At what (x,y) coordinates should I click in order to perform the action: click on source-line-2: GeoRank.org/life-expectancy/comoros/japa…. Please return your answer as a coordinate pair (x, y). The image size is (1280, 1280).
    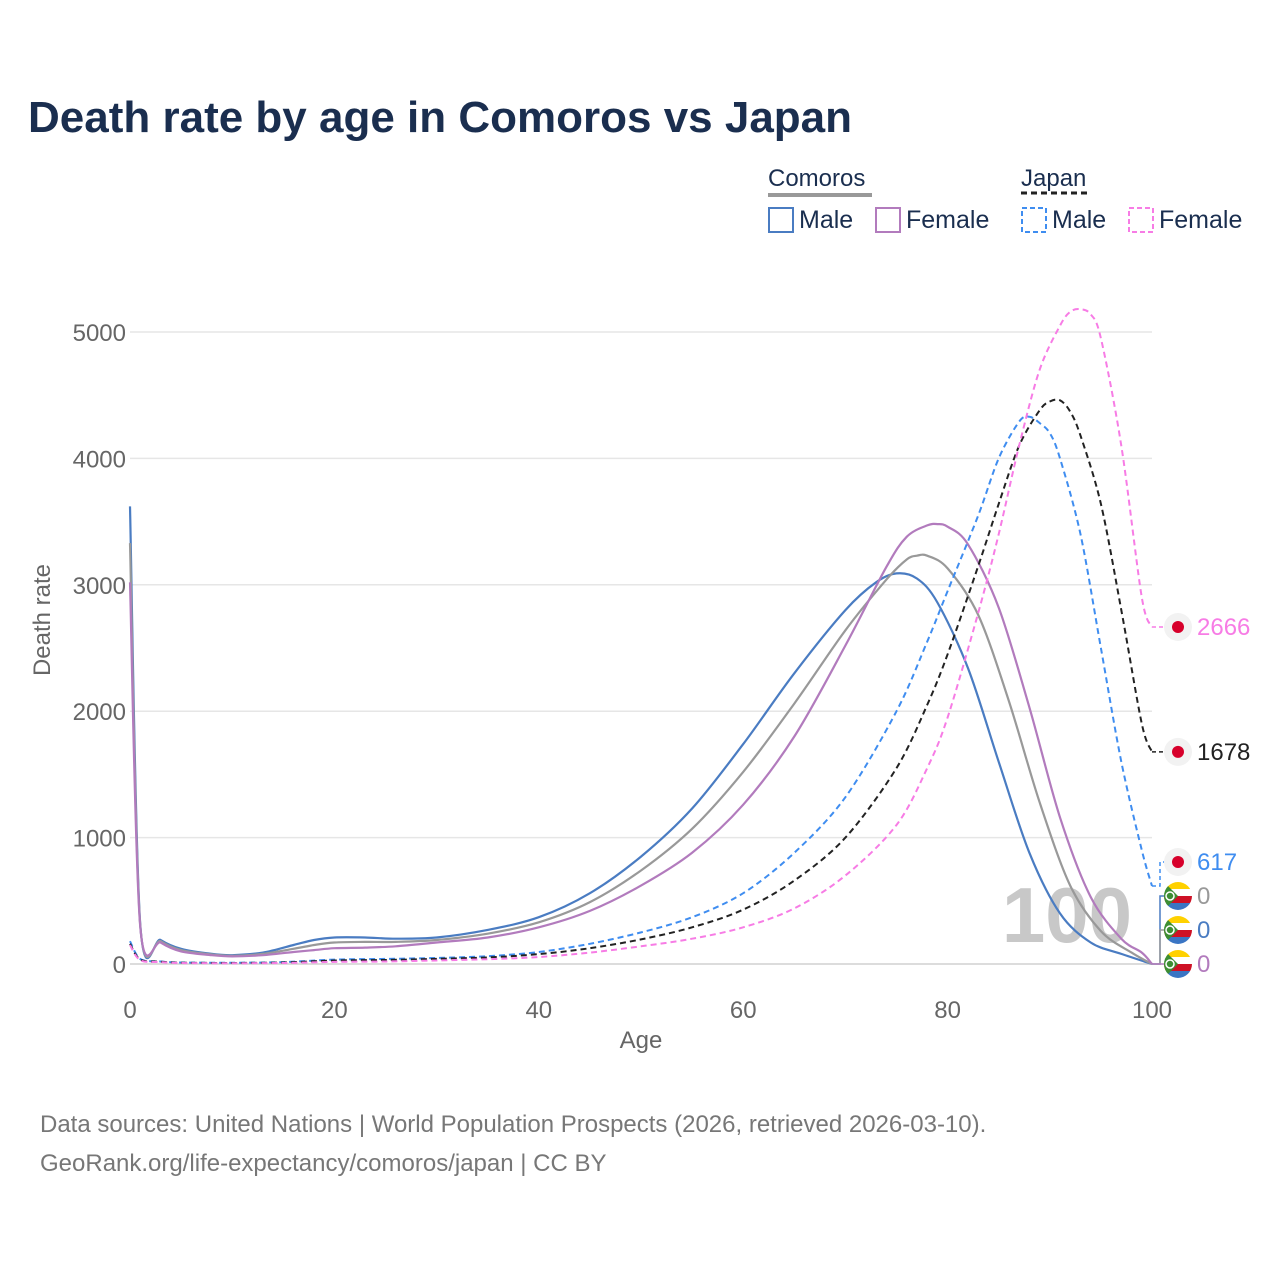
    Looking at the image, I should click on (323, 1163).